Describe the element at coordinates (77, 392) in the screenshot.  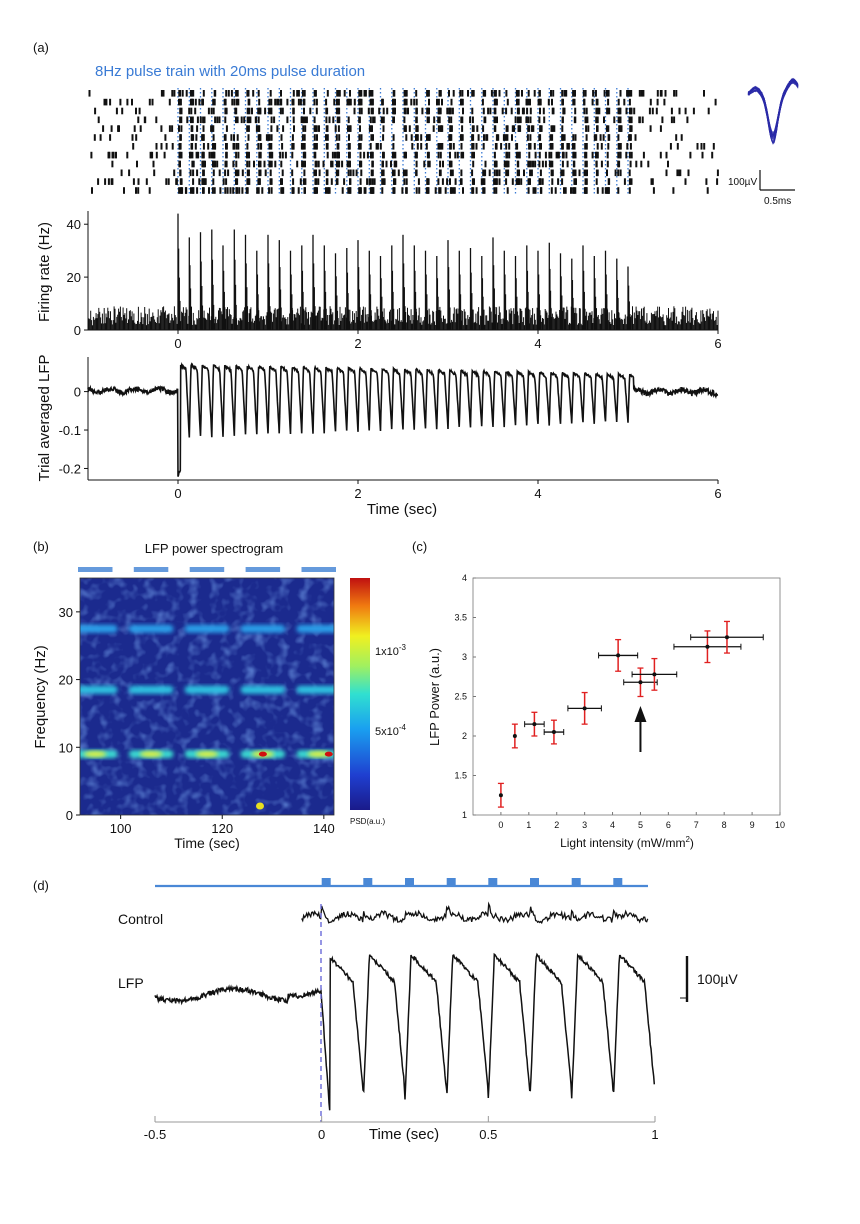
I see `lfp-a-ytick-label: 0` at that location.